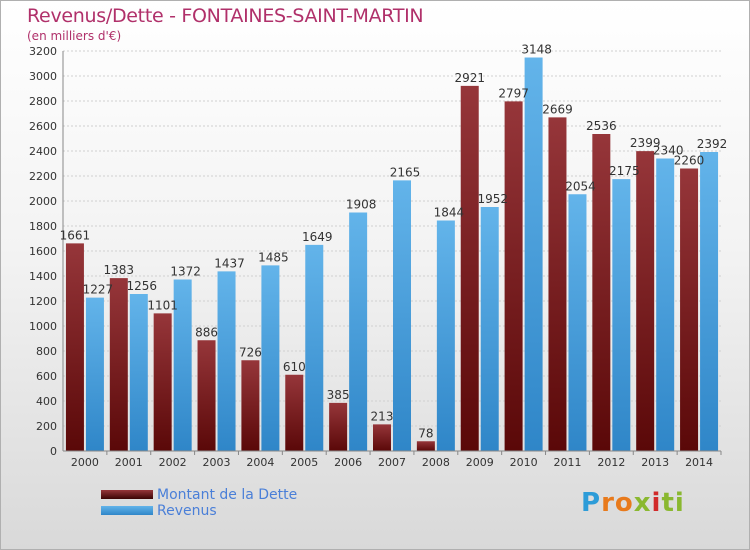 Image resolution: width=750 pixels, height=550 pixels. What do you see at coordinates (536, 50) in the screenshot?
I see `data-label-revenus: 3148` at bounding box center [536, 50].